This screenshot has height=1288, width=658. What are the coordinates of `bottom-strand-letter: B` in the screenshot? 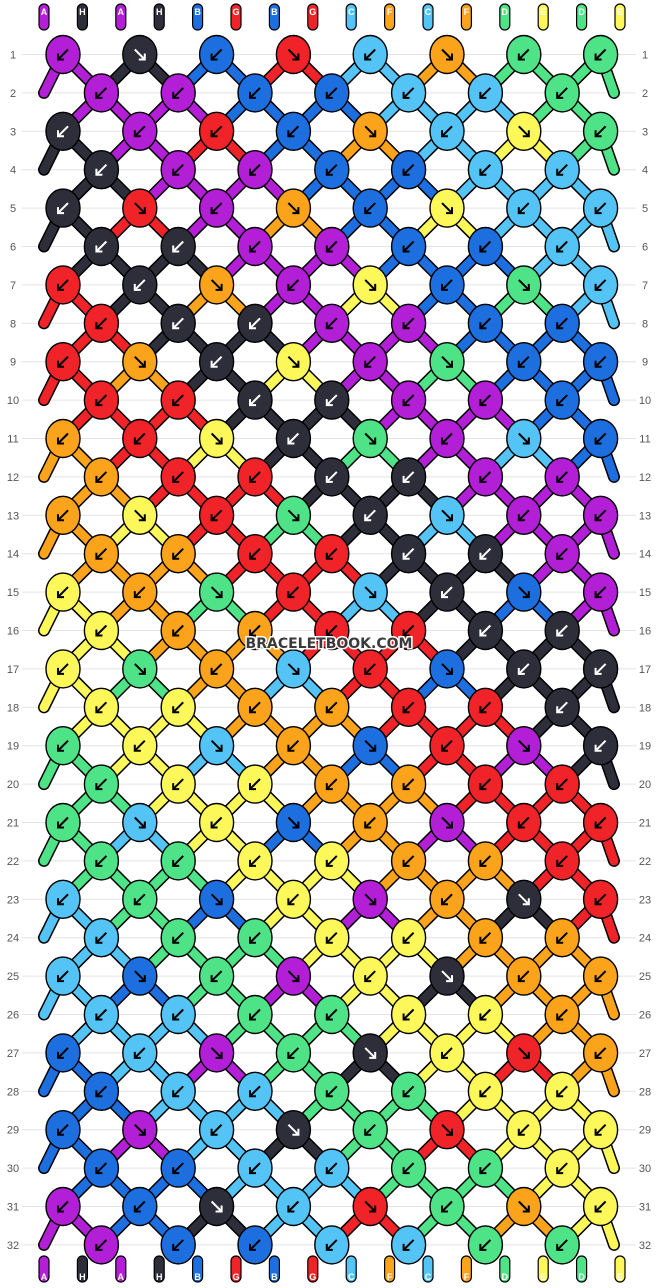 It's located at (274, 1277).